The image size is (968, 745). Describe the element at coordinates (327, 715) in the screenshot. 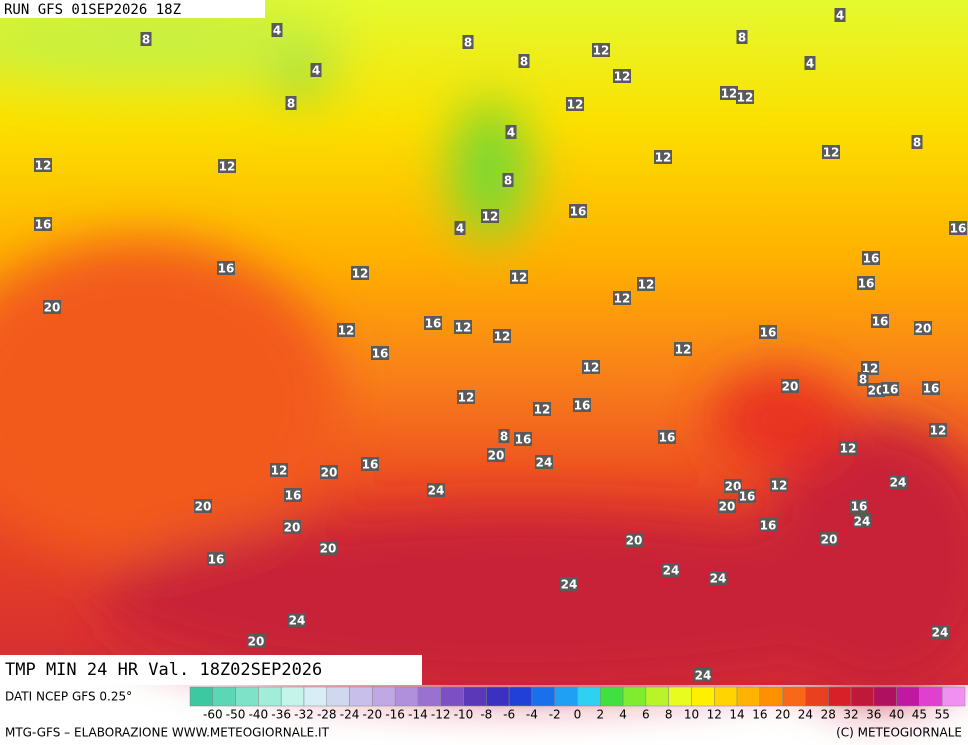

I see `legend-tick-label: -28` at that location.